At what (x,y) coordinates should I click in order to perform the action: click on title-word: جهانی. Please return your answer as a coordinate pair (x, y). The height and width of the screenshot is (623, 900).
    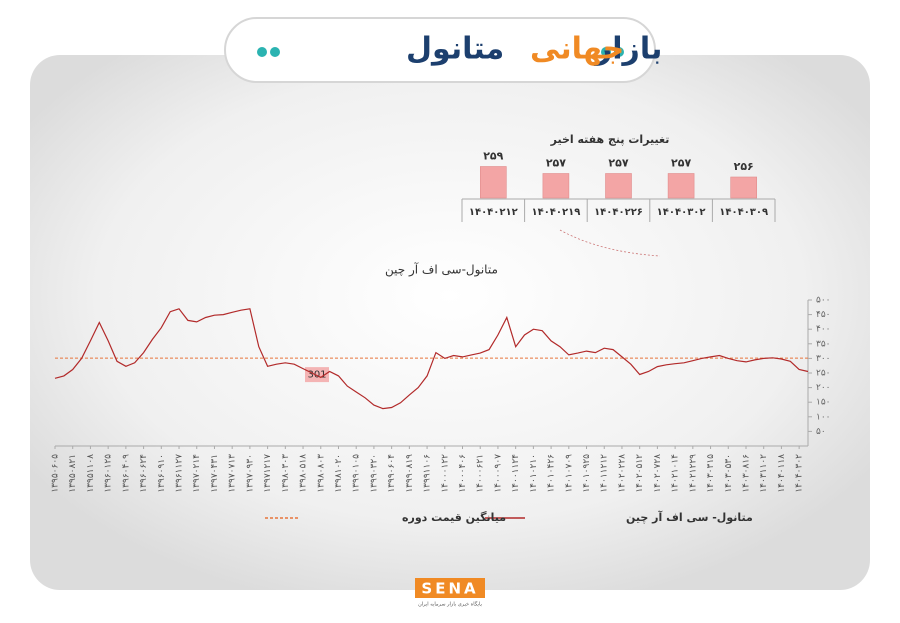
    Looking at the image, I should click on (577, 49).